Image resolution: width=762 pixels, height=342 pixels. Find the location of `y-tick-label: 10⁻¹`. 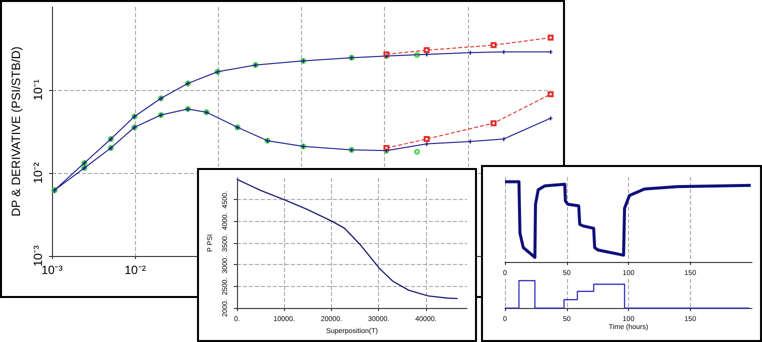

y-tick-label: 10⁻¹ is located at coordinates (38, 90).